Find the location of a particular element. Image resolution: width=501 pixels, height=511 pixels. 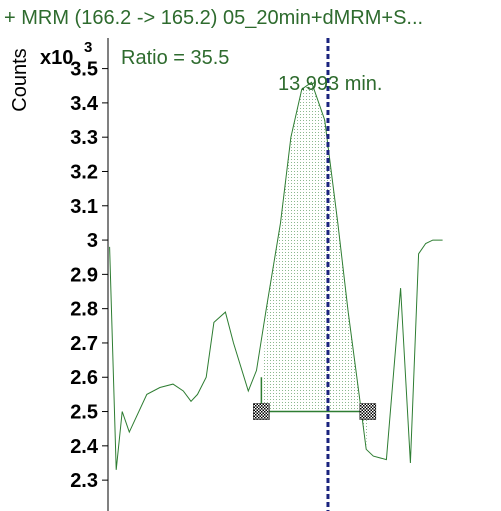

y-tick-label: 2.8 is located at coordinates (84, 310).